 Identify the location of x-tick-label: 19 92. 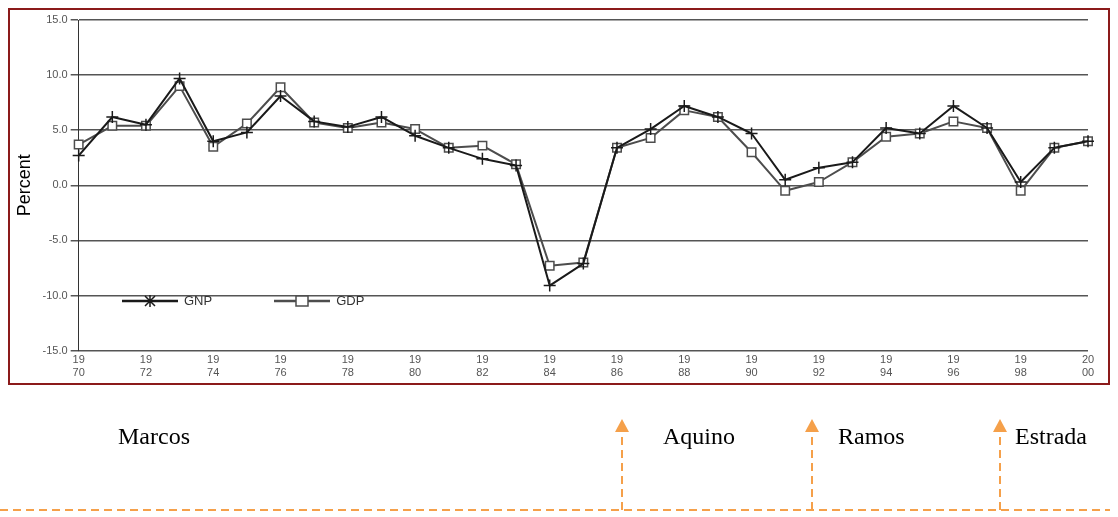
(818, 366).